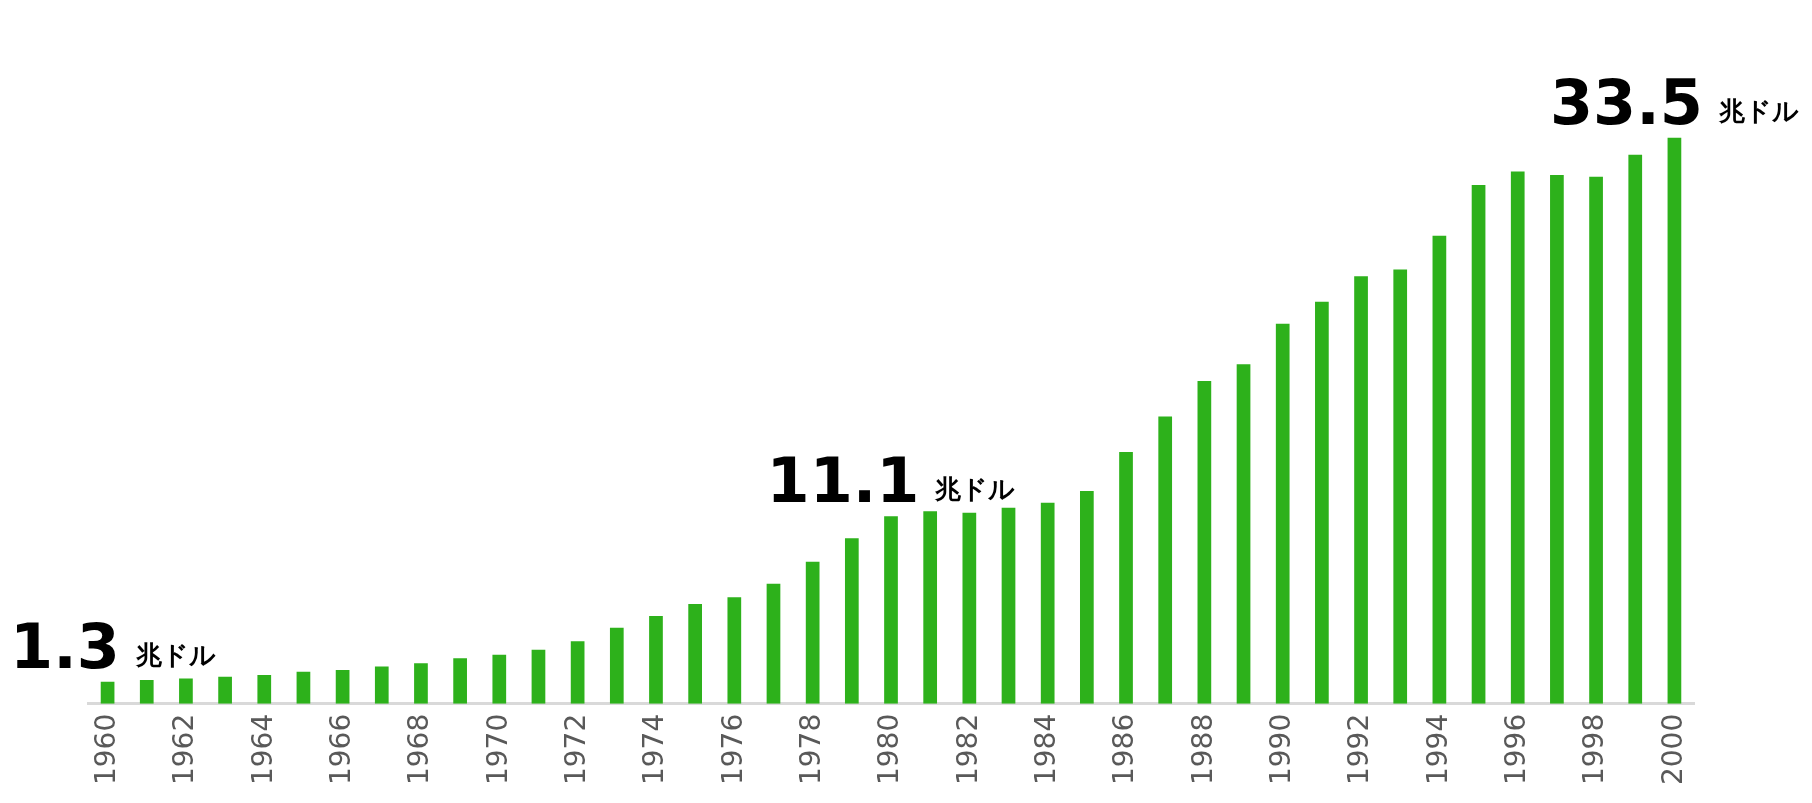 This screenshot has width=1812, height=803. I want to click on x-tick-label: 1972, so click(575, 749).